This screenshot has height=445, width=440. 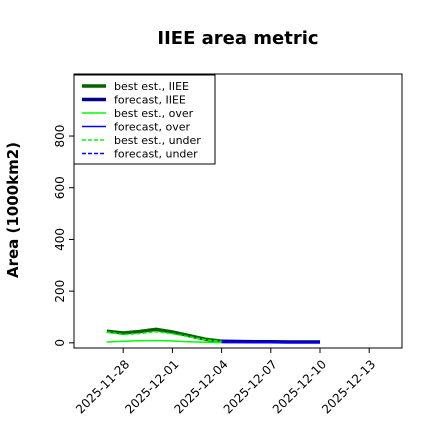 I want to click on y-tick-label: 800, so click(x=60, y=136).